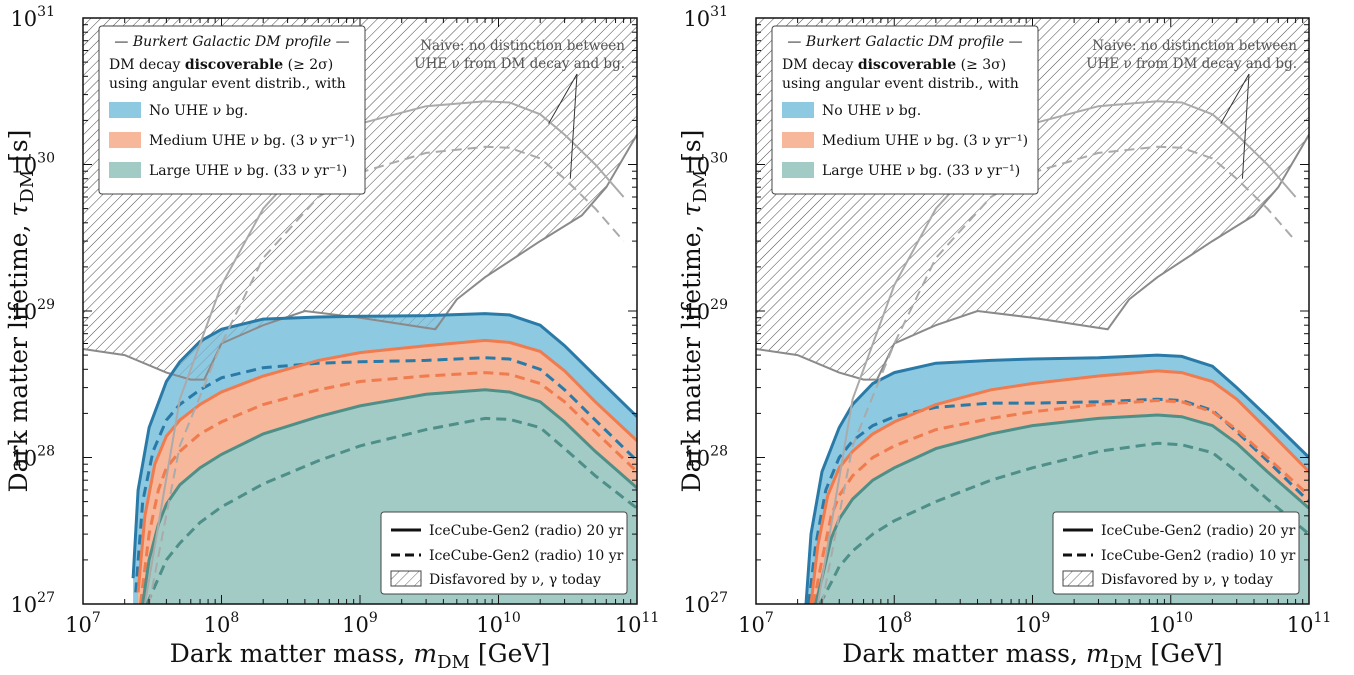 This screenshot has height=675, width=1354. I want to click on legend-title-part: (≥ 3σ), so click(981, 65).